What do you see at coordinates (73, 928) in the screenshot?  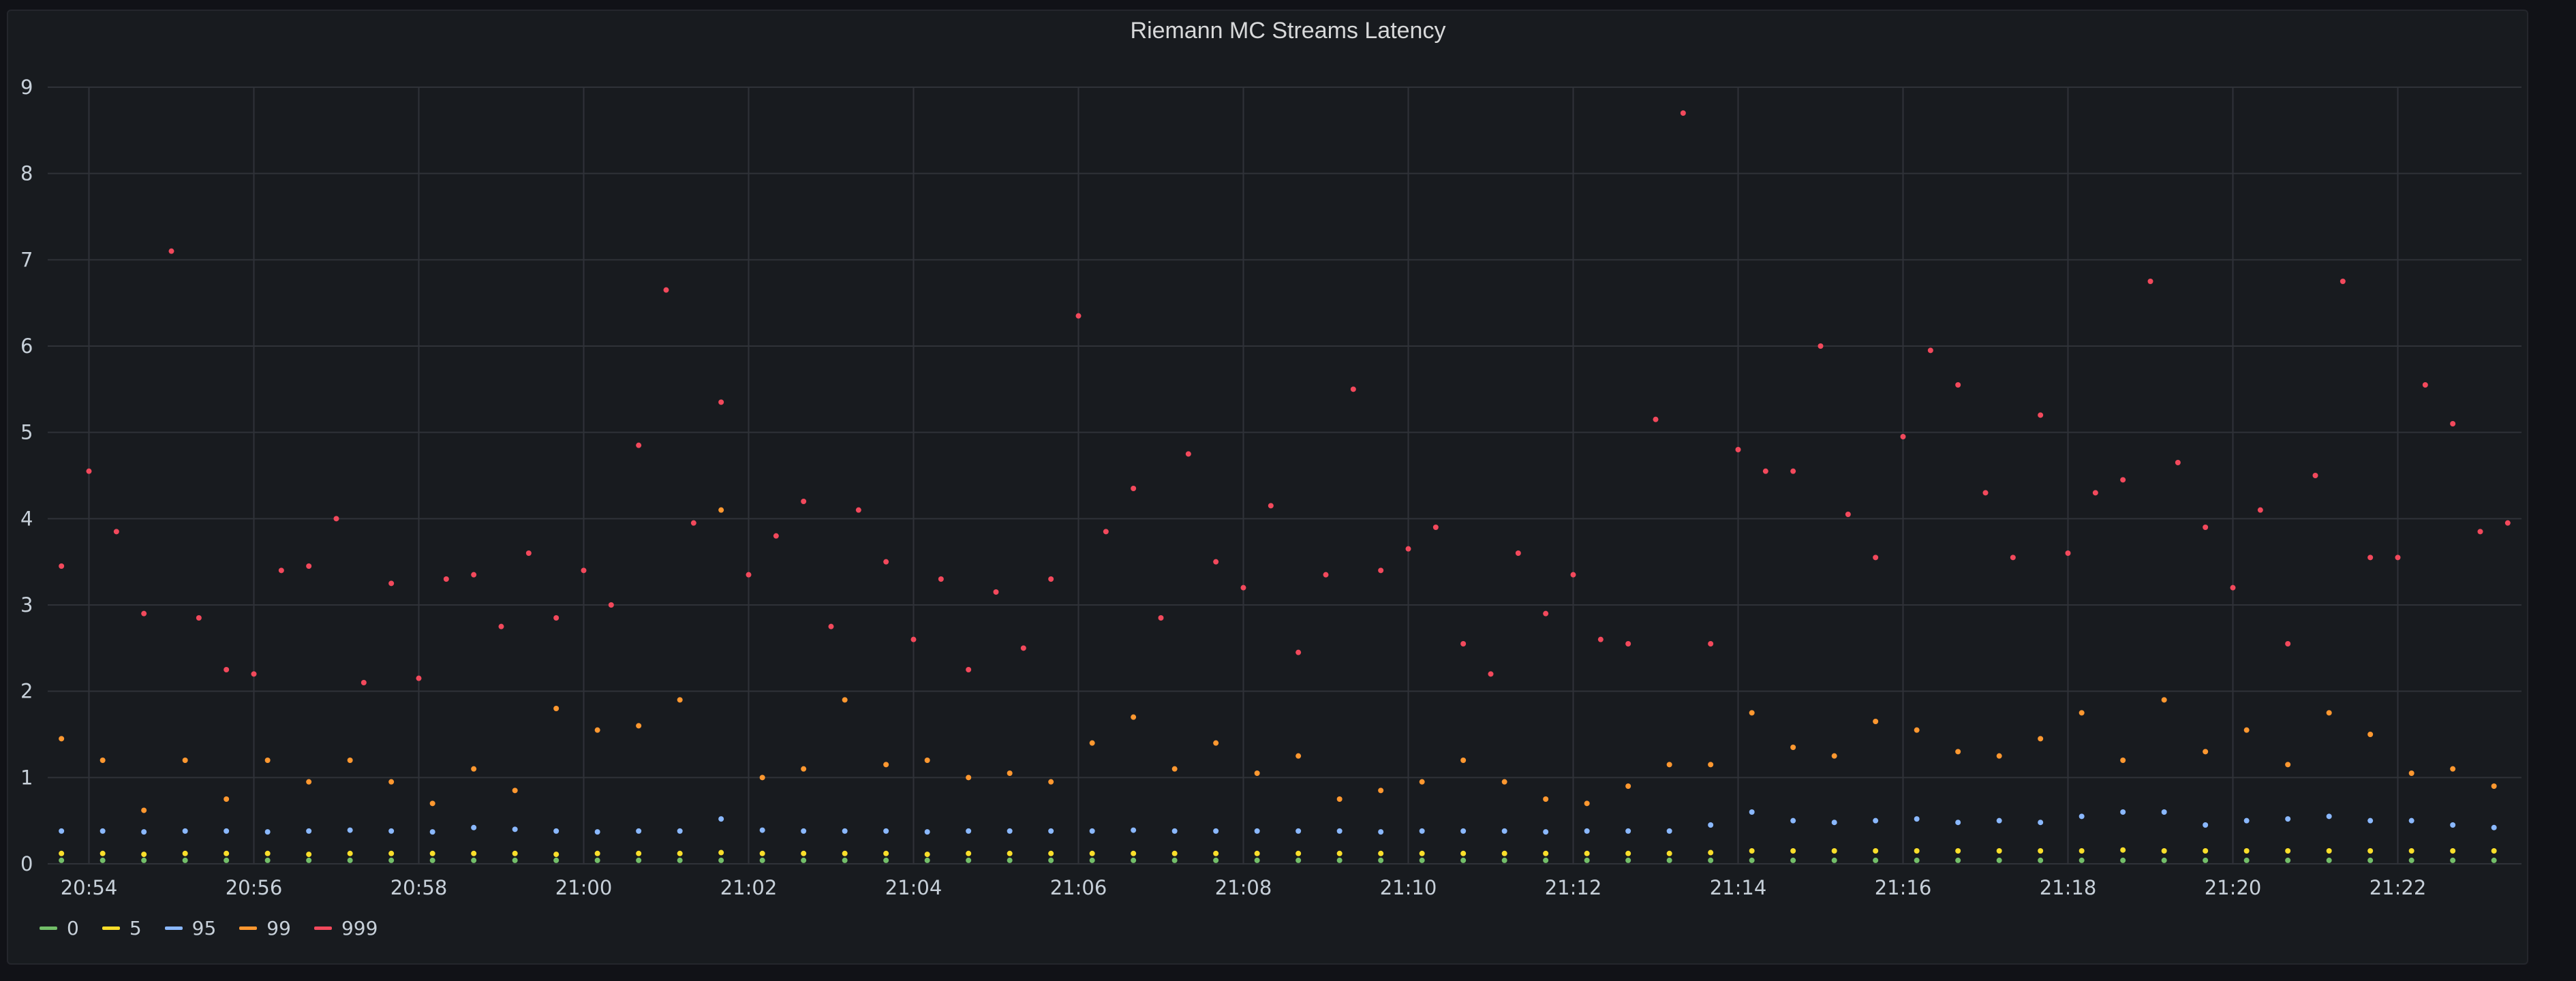 I see `legend-label: 0` at bounding box center [73, 928].